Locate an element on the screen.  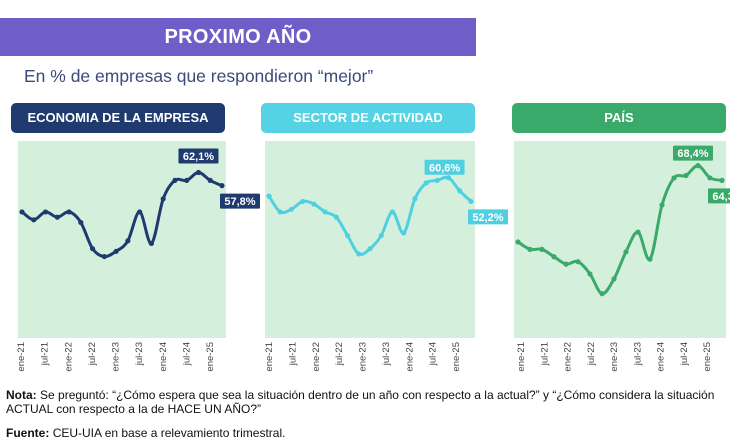
callout-label-1-1: 52,2% is located at coordinates (487, 218).